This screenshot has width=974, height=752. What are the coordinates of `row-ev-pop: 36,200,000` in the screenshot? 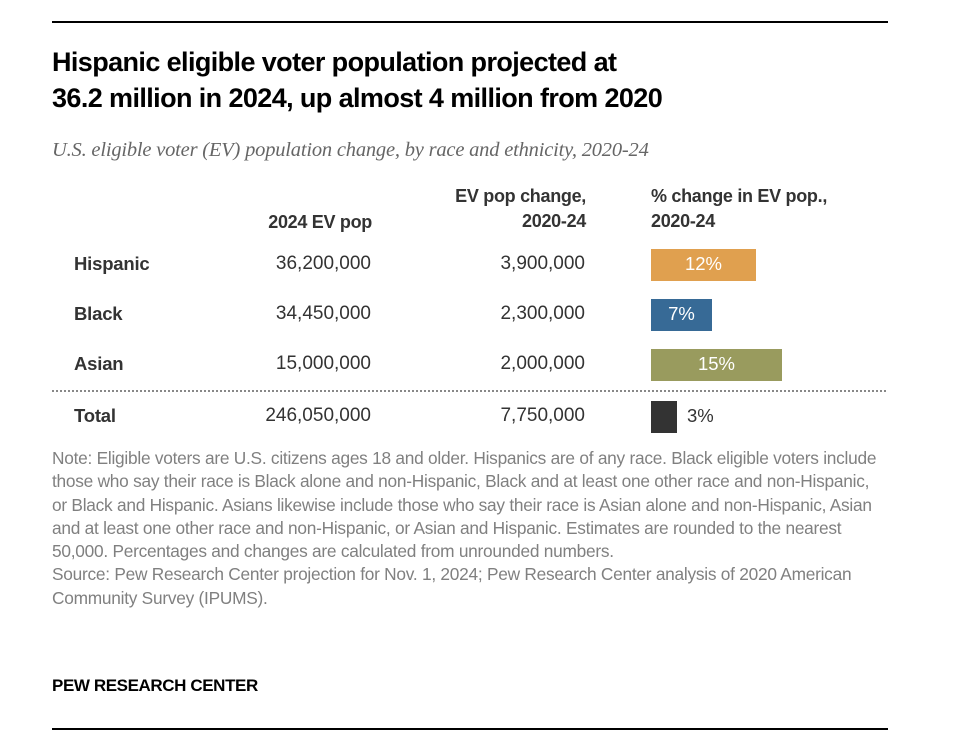 It's located at (323, 263).